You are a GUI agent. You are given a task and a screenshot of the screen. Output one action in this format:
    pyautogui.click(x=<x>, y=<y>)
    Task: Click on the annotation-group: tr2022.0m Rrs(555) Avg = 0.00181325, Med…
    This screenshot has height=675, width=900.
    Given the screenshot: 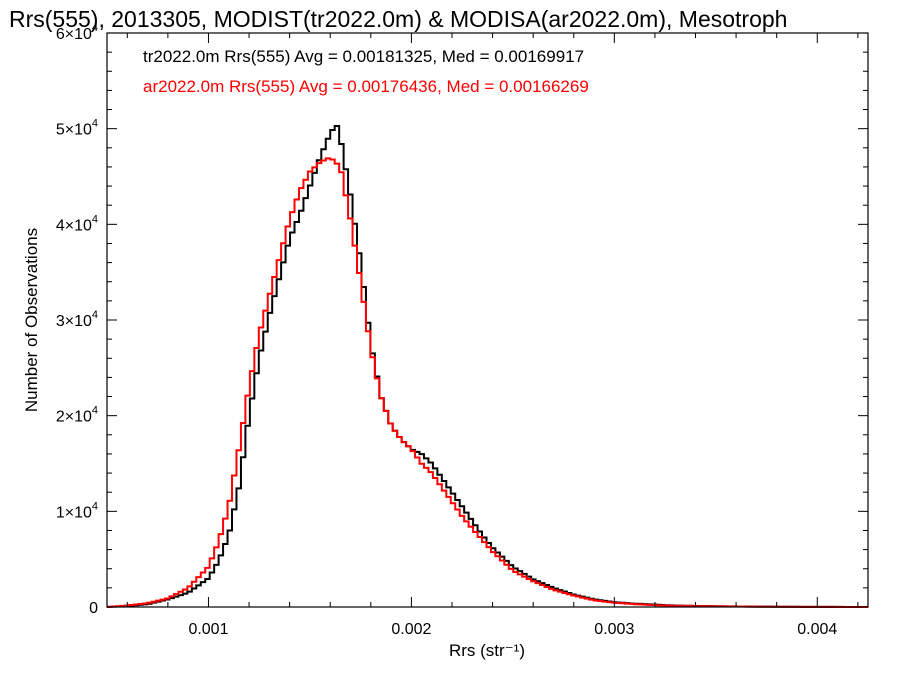 What is the action you would take?
    pyautogui.click(x=366, y=71)
    